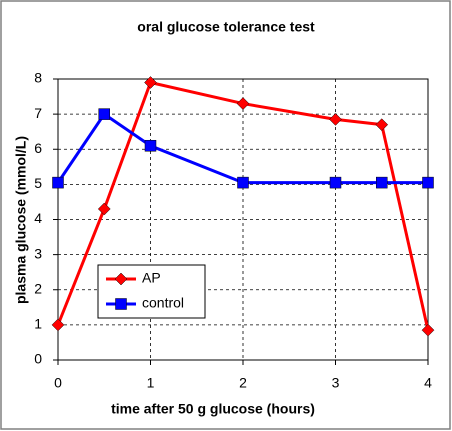 The height and width of the screenshot is (431, 452). What do you see at coordinates (38, 253) in the screenshot?
I see `y-tick-label: 3` at bounding box center [38, 253].